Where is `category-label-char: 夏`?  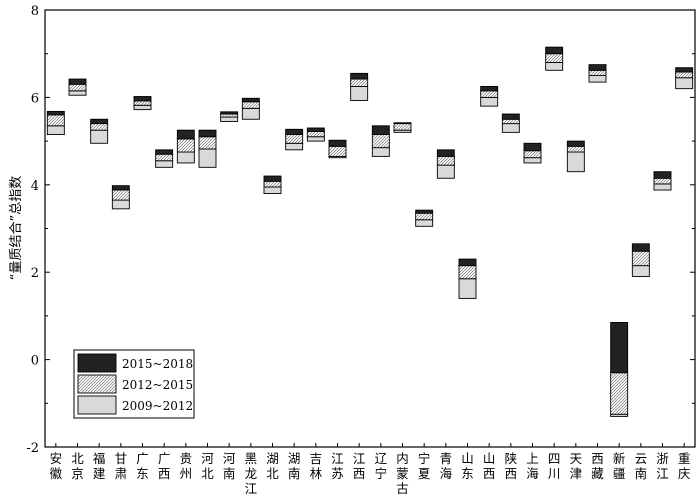
category-label-char: 夏 is located at coordinates (424, 473).